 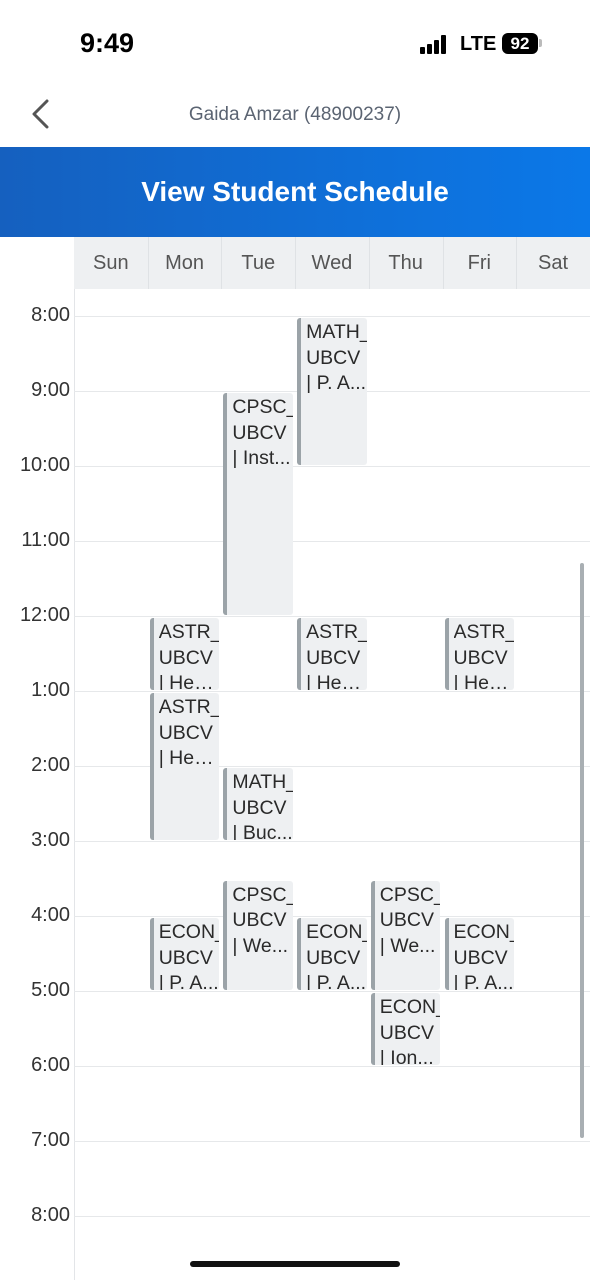 I want to click on time-label: 6:00, so click(x=50, y=1065).